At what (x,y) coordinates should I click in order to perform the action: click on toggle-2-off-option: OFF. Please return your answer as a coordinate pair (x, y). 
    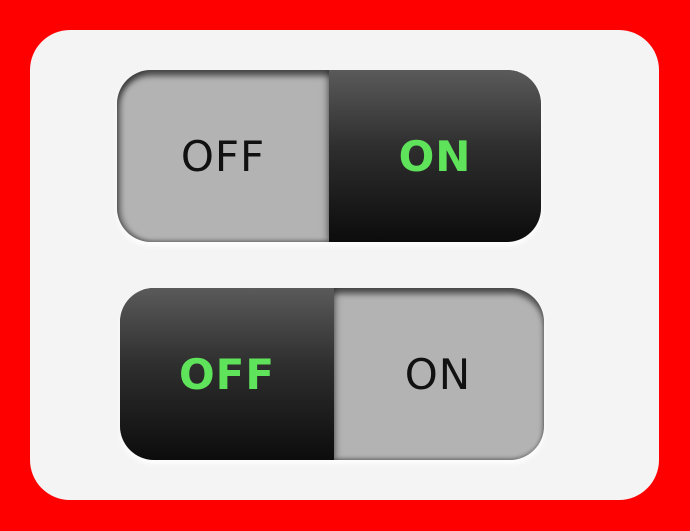
    Looking at the image, I should click on (227, 374).